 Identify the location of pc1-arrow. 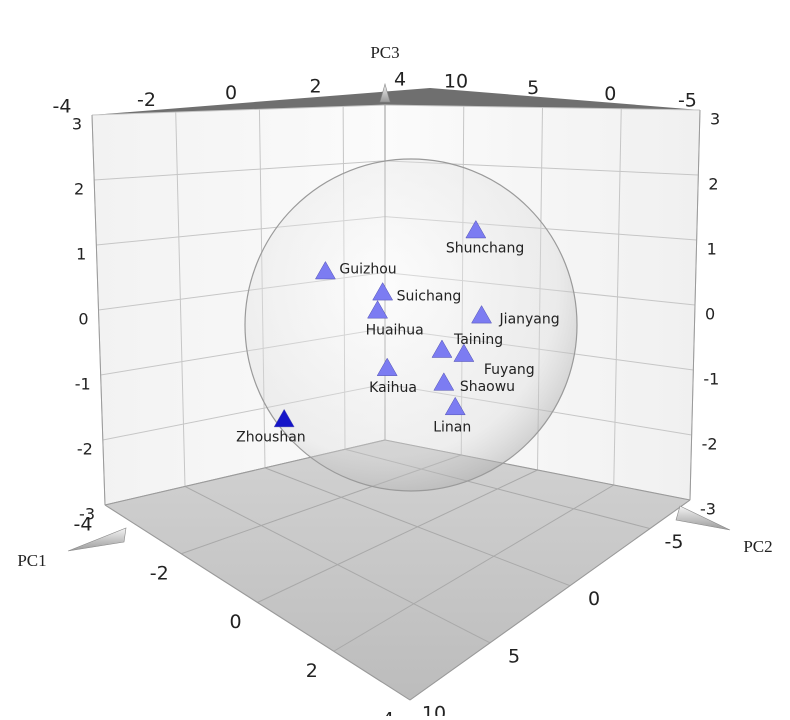
(97, 539).